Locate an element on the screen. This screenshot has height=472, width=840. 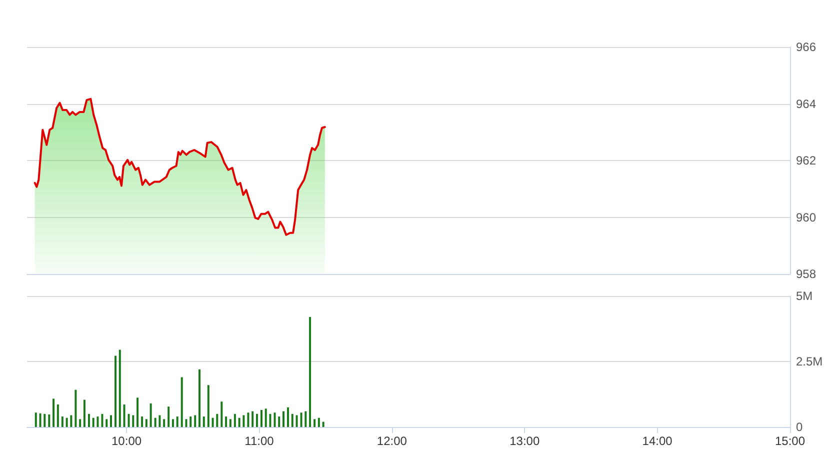
x-tick-label: 10:00 is located at coordinates (127, 441).